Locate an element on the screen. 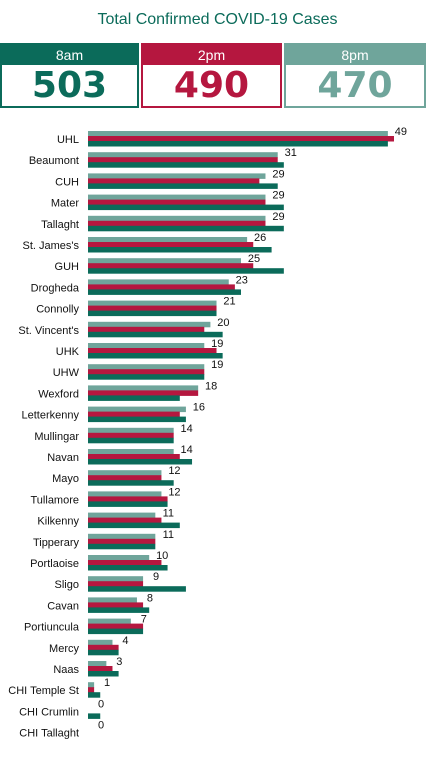 The height and width of the screenshot is (764, 435). category-label-portlaoise: Portlaoise is located at coordinates (54, 564).